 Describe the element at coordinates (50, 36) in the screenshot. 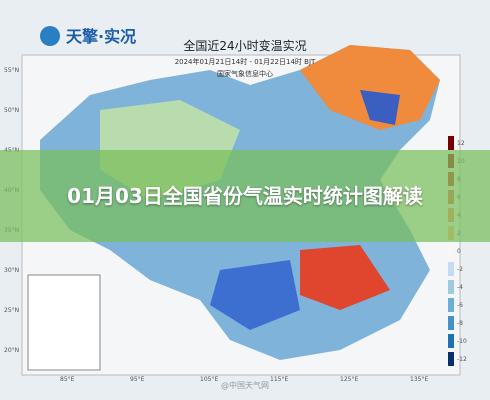

I see `logo-icon` at that location.